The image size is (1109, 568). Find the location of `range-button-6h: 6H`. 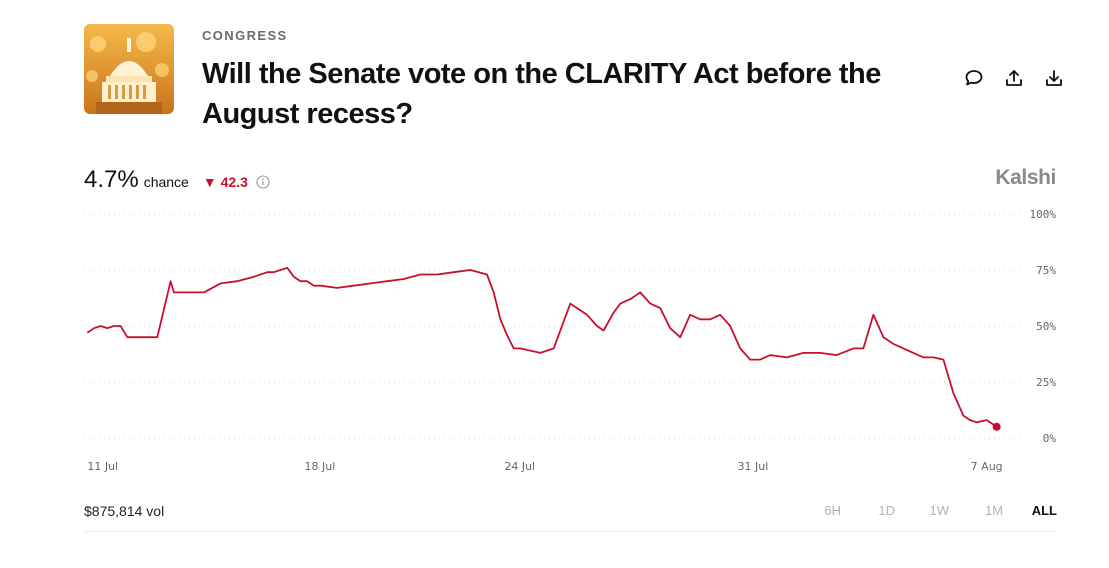

range-button-6h: 6H is located at coordinates (832, 510).